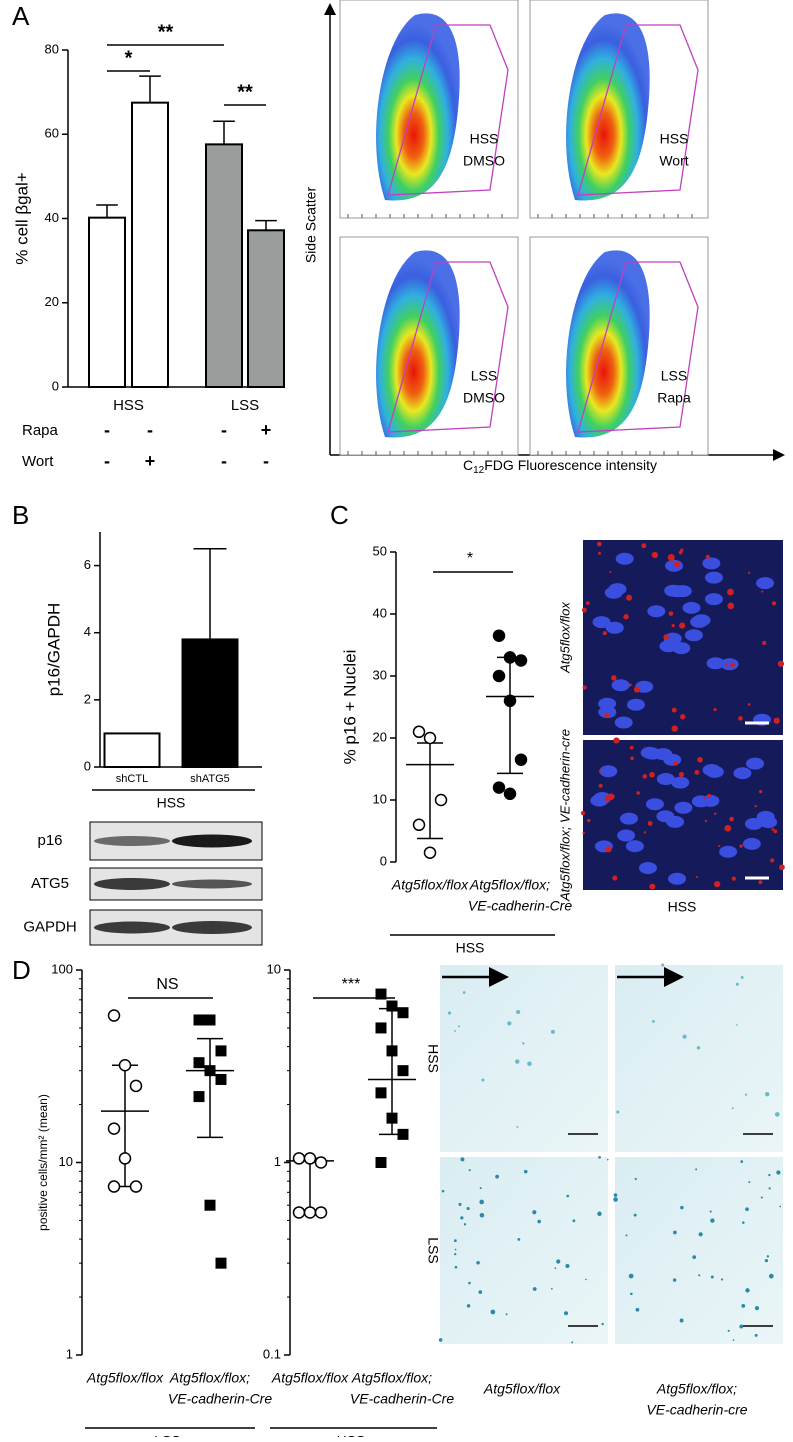 The height and width of the screenshot is (1442, 793). I want to click on flow-panel-label: HSS, so click(674, 139).